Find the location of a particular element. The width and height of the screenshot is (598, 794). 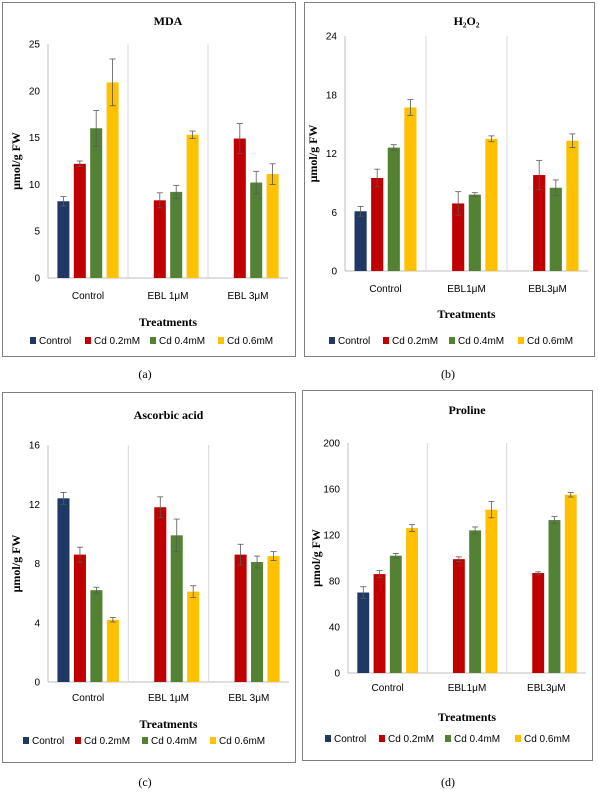

y-tick-label: 6 is located at coordinates (334, 213).